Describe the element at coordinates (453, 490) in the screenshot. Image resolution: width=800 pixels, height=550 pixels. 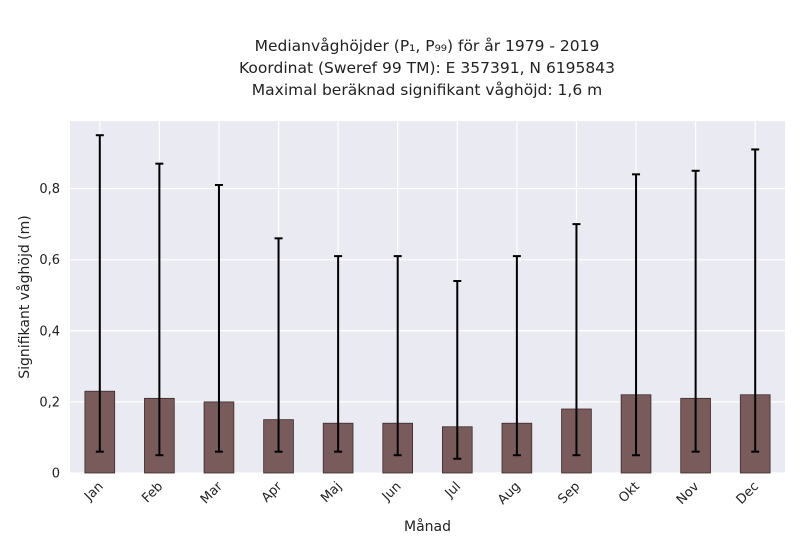
I see `x-tick-label-jul: Jul` at that location.